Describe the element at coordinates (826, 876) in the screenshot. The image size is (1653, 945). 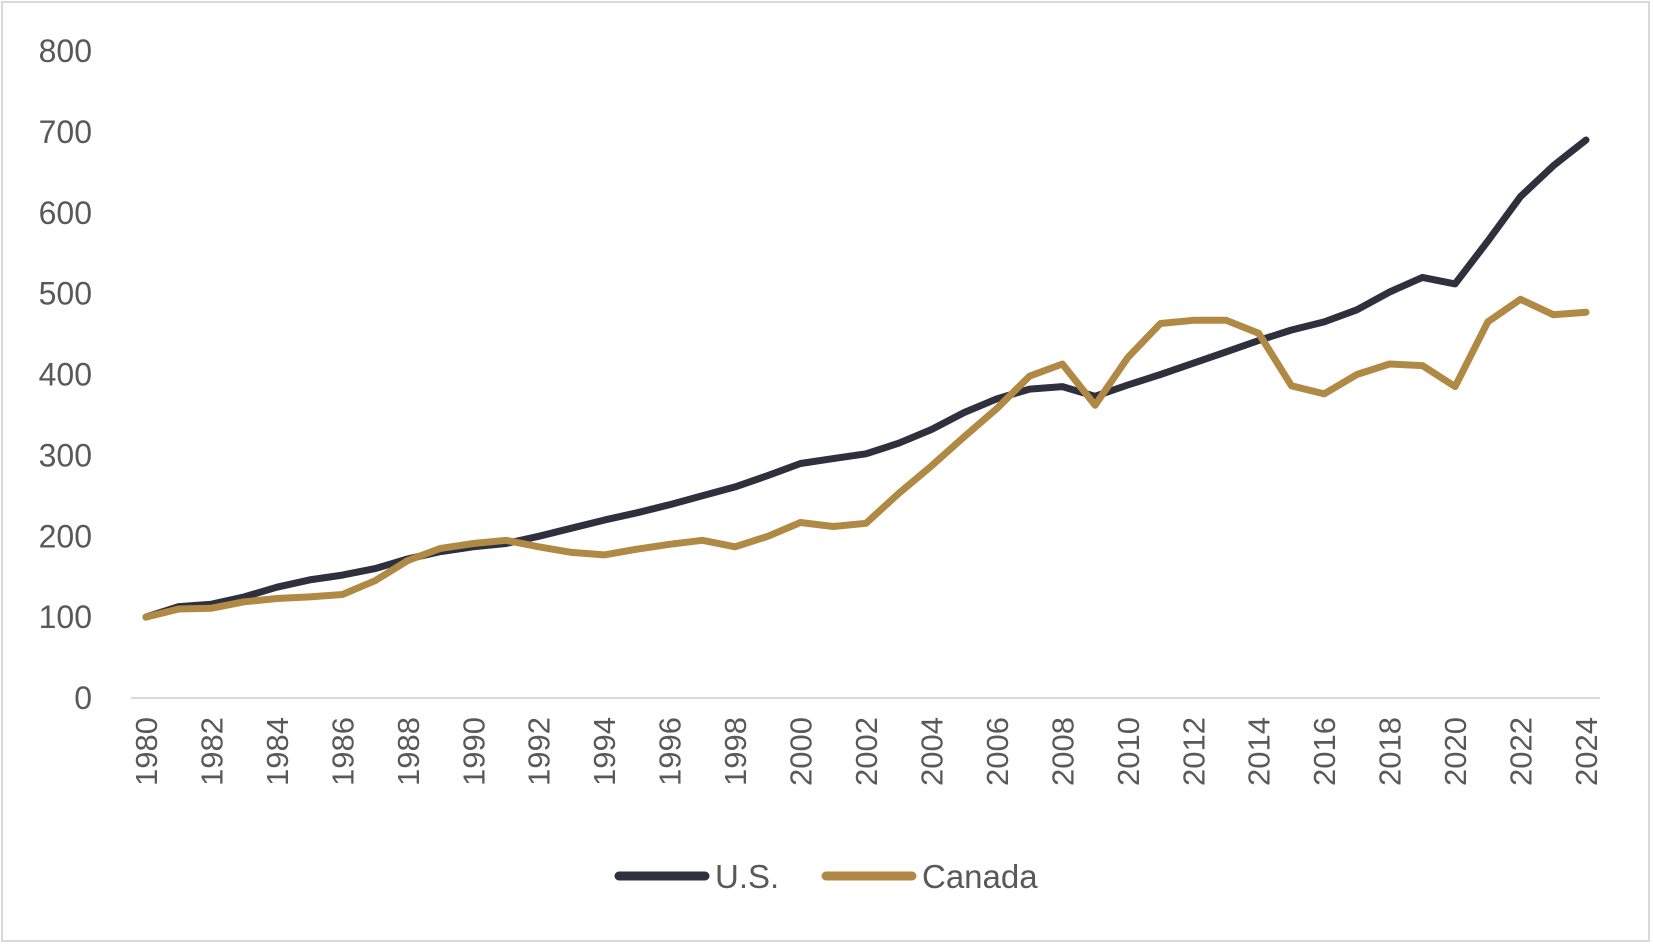
I see `legend: U.S. Canada` at that location.